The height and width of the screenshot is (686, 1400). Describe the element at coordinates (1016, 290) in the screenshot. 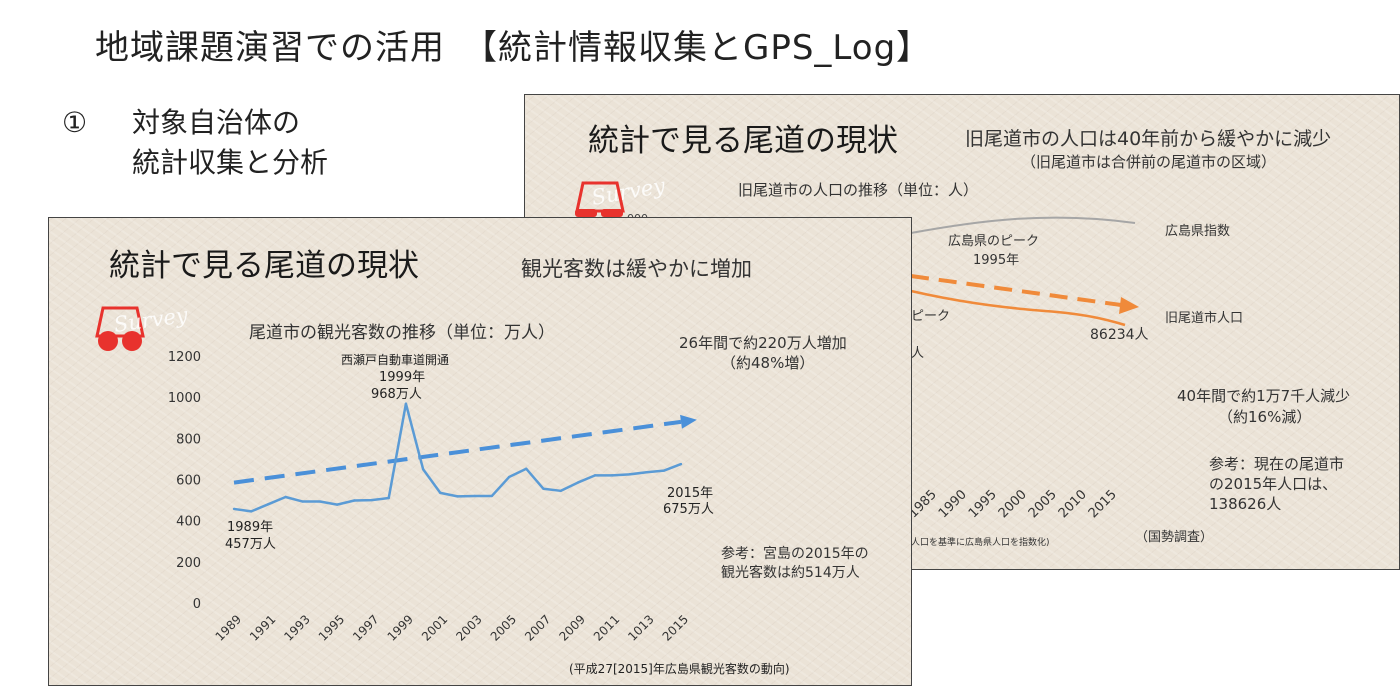

I see `population-trend-arrow` at that location.